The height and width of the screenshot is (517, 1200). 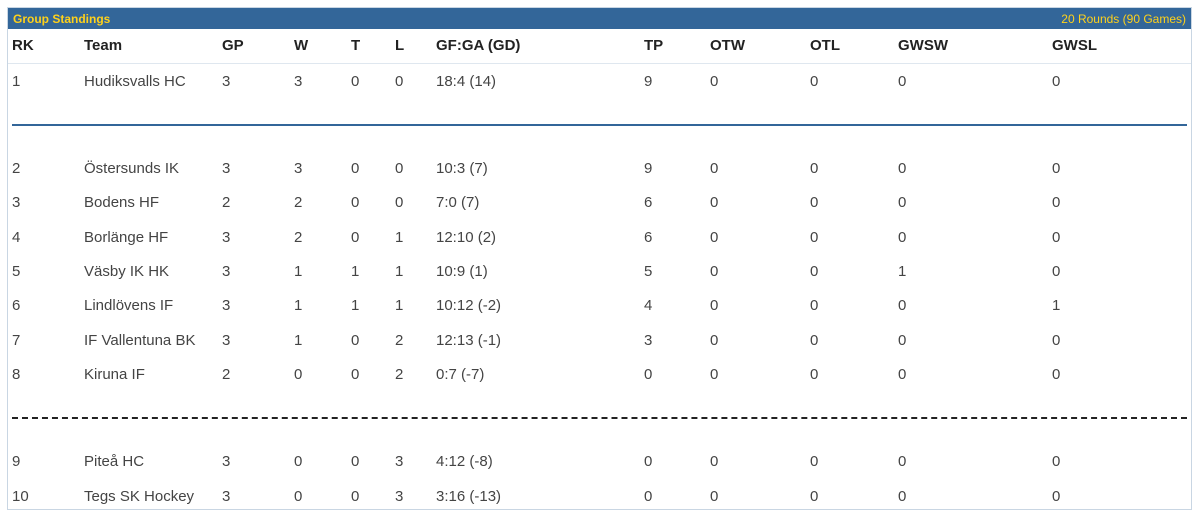 I want to click on cell-rk: 1, so click(x=16, y=81).